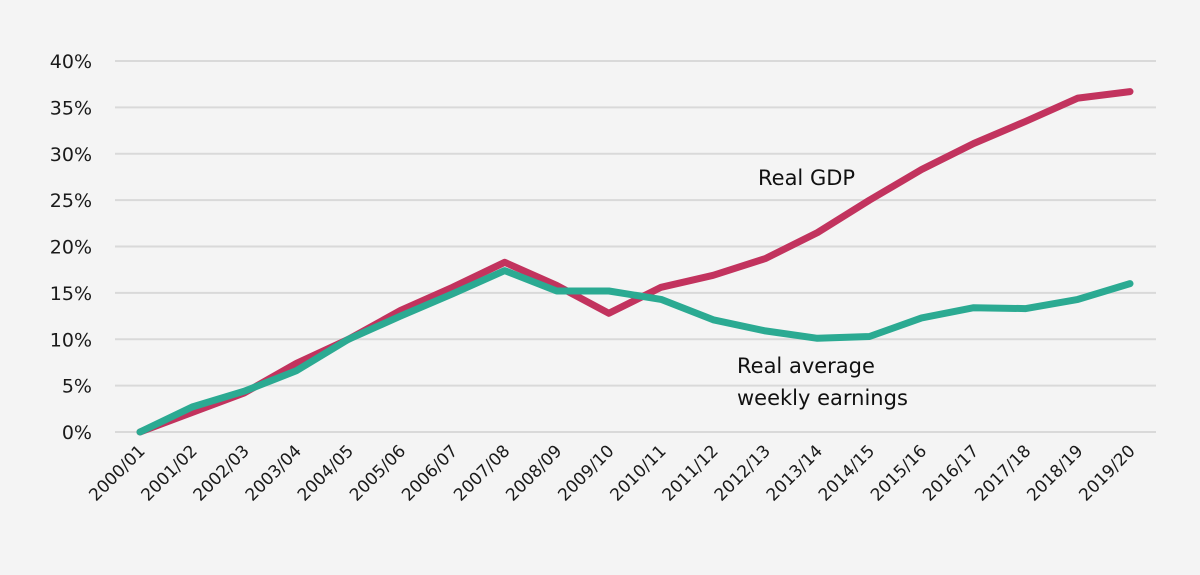 This screenshot has width=1200, height=575. I want to click on x-tick-label: 2007/08, so click(482, 473).